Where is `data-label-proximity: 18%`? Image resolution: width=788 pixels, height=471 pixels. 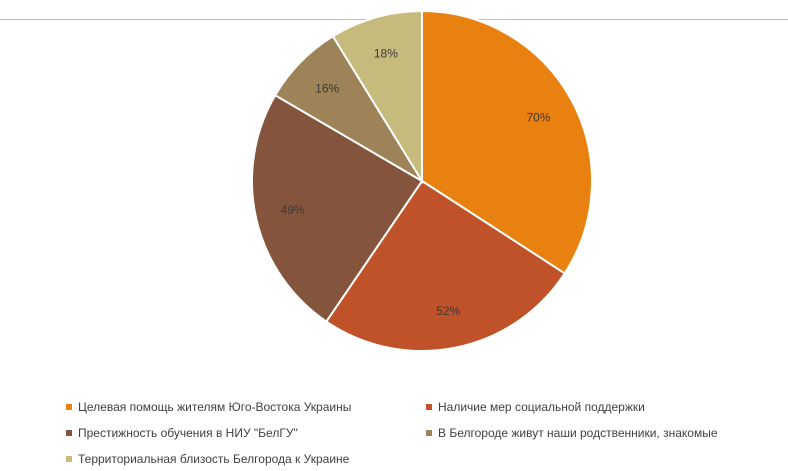 data-label-proximity: 18% is located at coordinates (386, 53).